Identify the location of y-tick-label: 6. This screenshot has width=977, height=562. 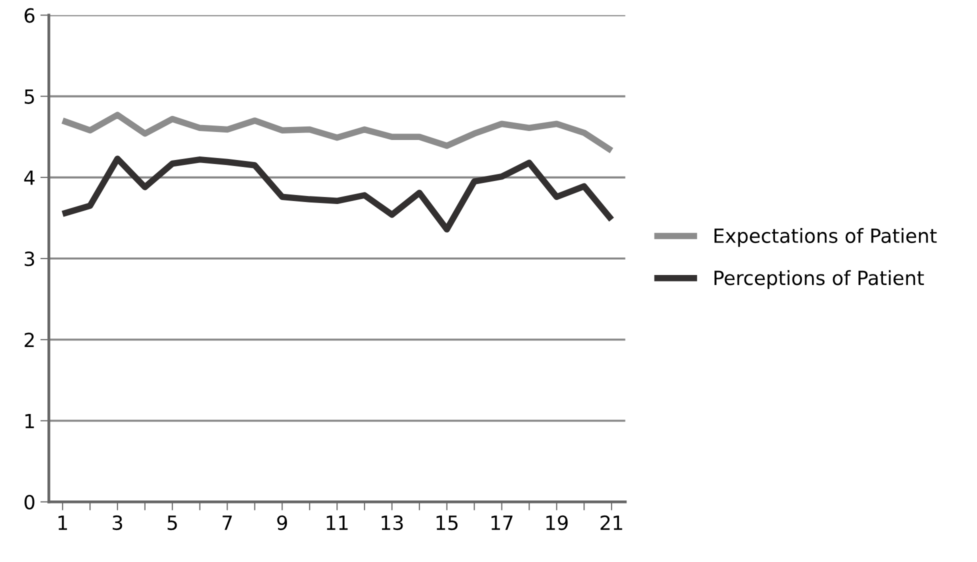
(29, 15).